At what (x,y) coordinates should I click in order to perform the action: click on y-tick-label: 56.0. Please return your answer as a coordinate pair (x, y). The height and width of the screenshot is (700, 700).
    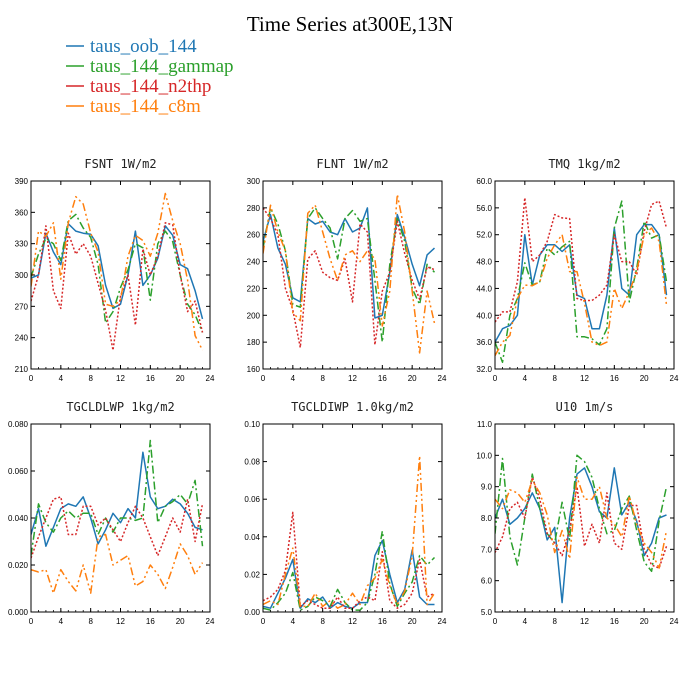
    Looking at the image, I should click on (484, 208).